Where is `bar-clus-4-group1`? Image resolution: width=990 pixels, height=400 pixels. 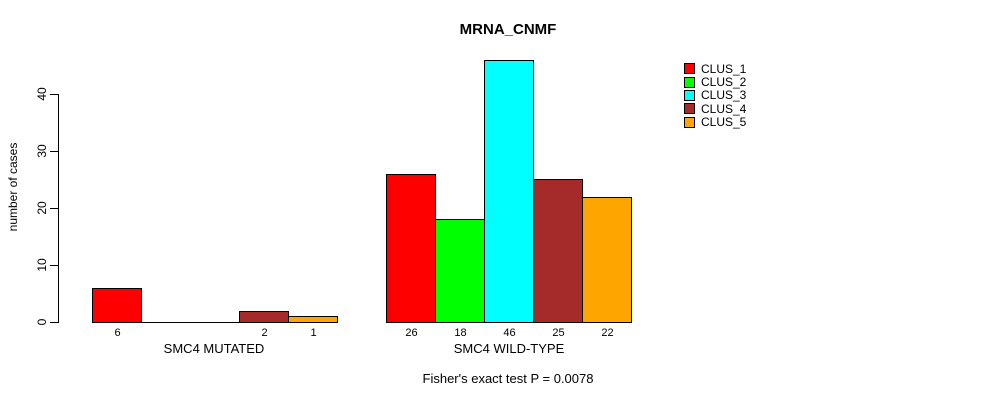
bar-clus-4-group1 is located at coordinates (264, 317).